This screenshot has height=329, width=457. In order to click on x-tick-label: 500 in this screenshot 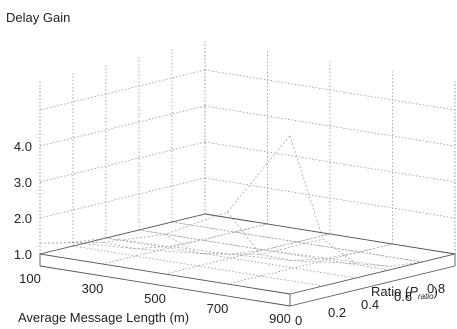, I will do `click(155, 298)`.